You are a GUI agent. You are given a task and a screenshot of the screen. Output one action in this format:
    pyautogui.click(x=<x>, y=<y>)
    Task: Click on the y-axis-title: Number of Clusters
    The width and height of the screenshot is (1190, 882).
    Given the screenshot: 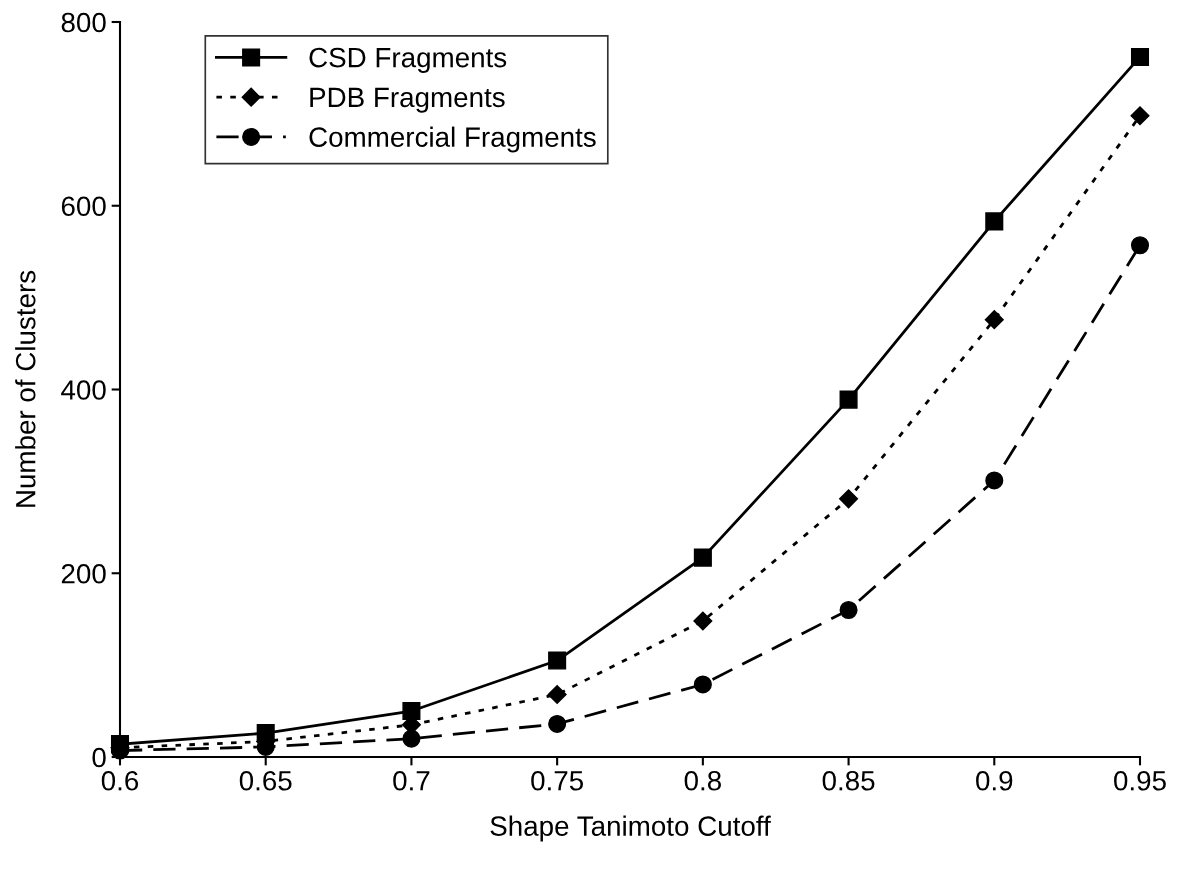 What is the action you would take?
    pyautogui.click(x=25, y=388)
    